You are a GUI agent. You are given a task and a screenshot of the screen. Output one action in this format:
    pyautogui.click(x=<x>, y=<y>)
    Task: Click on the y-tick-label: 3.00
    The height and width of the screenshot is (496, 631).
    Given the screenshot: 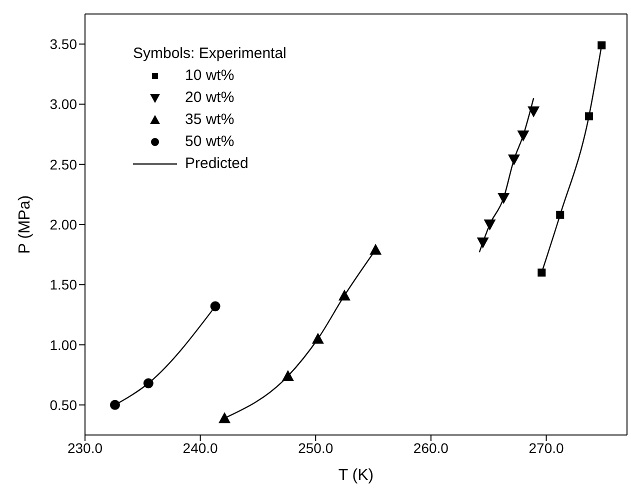 What is the action you would take?
    pyautogui.click(x=64, y=104)
    